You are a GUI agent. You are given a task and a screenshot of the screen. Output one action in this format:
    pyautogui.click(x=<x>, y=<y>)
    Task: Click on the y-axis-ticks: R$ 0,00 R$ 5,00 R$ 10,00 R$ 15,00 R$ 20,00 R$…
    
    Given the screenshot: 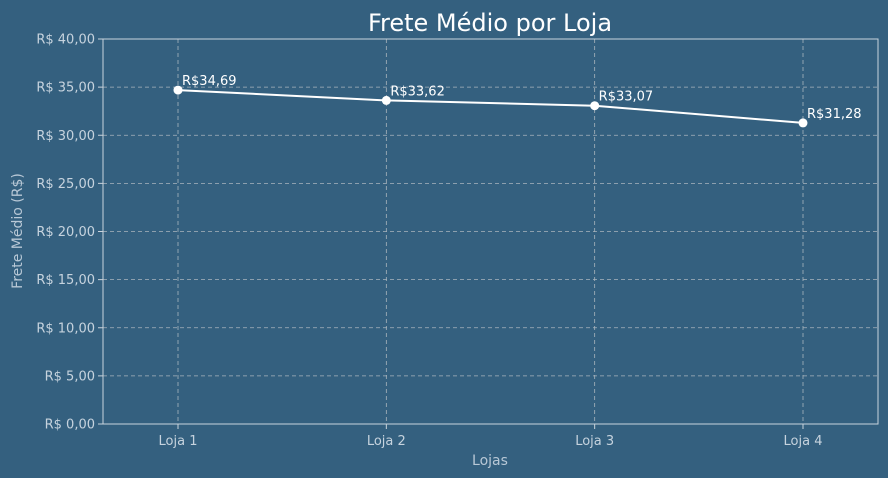 What is the action you would take?
    pyautogui.click(x=69, y=233)
    